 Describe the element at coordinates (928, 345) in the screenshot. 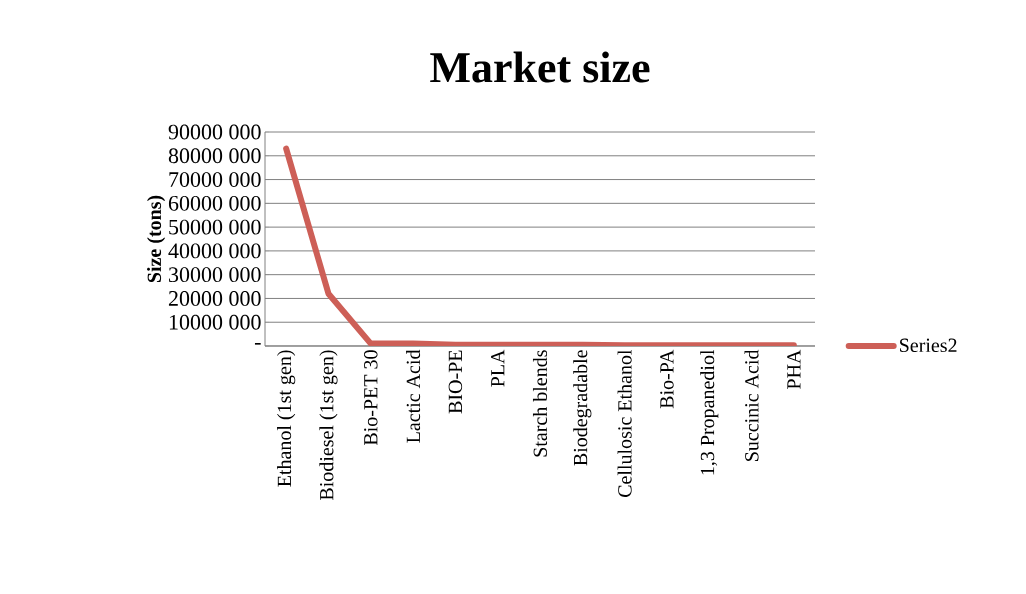

I see `legend-label: Series2` at that location.